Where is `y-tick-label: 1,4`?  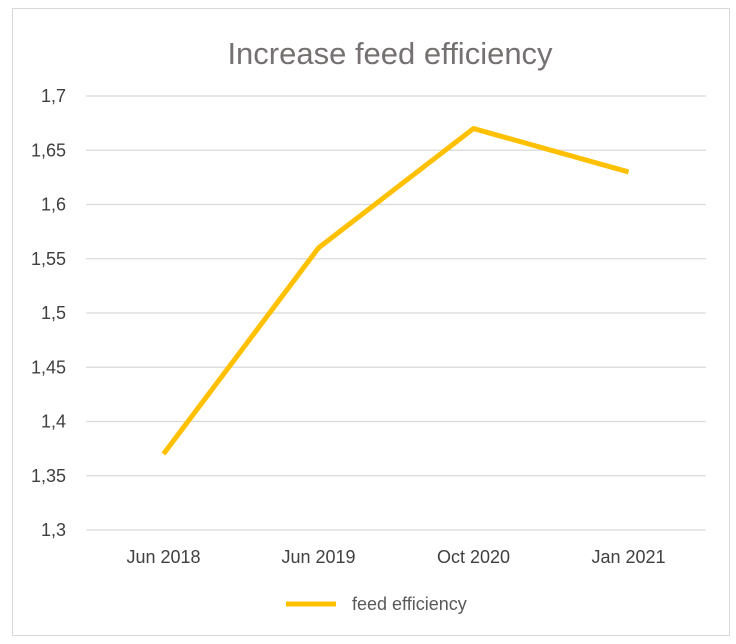
y-tick-label: 1,4 is located at coordinates (53, 422).